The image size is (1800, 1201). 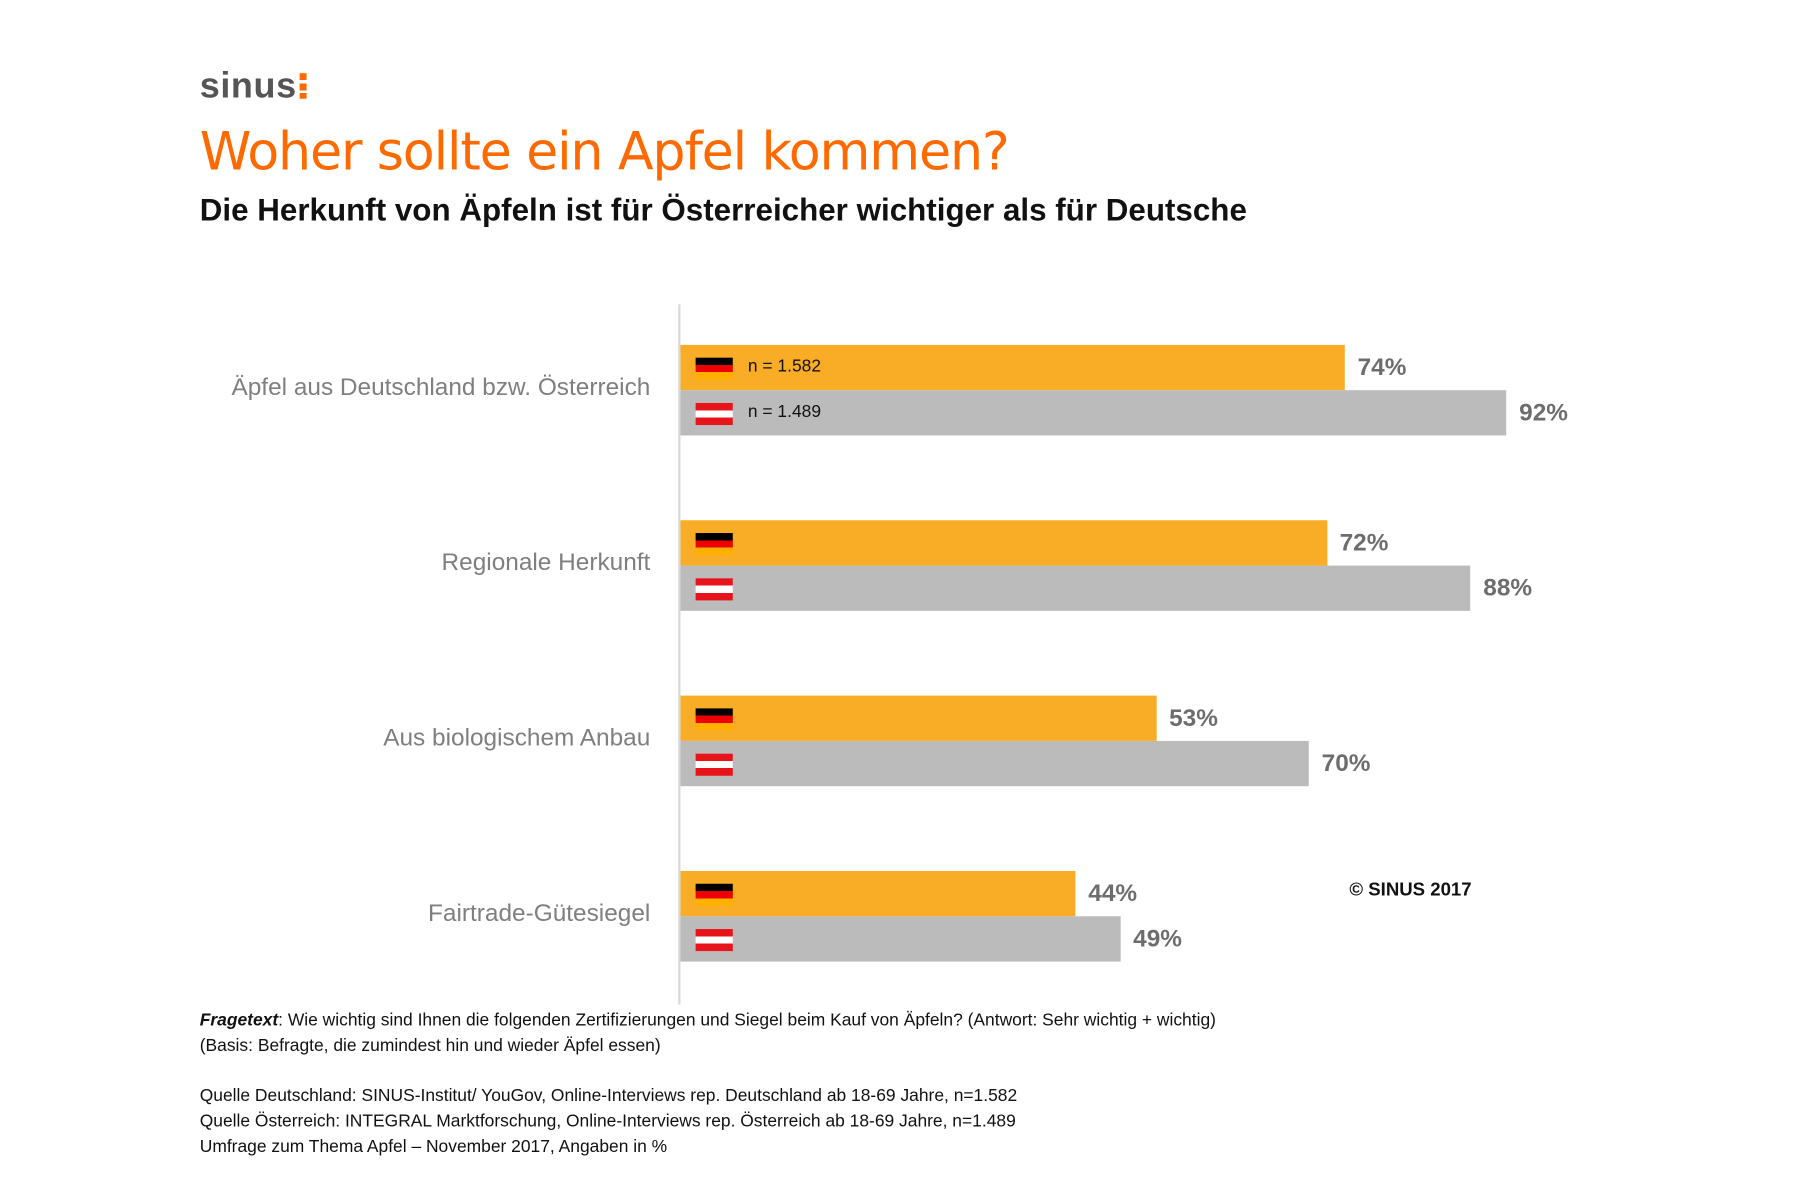 I want to click on copyright: © SINUS 2017, so click(x=1410, y=890).